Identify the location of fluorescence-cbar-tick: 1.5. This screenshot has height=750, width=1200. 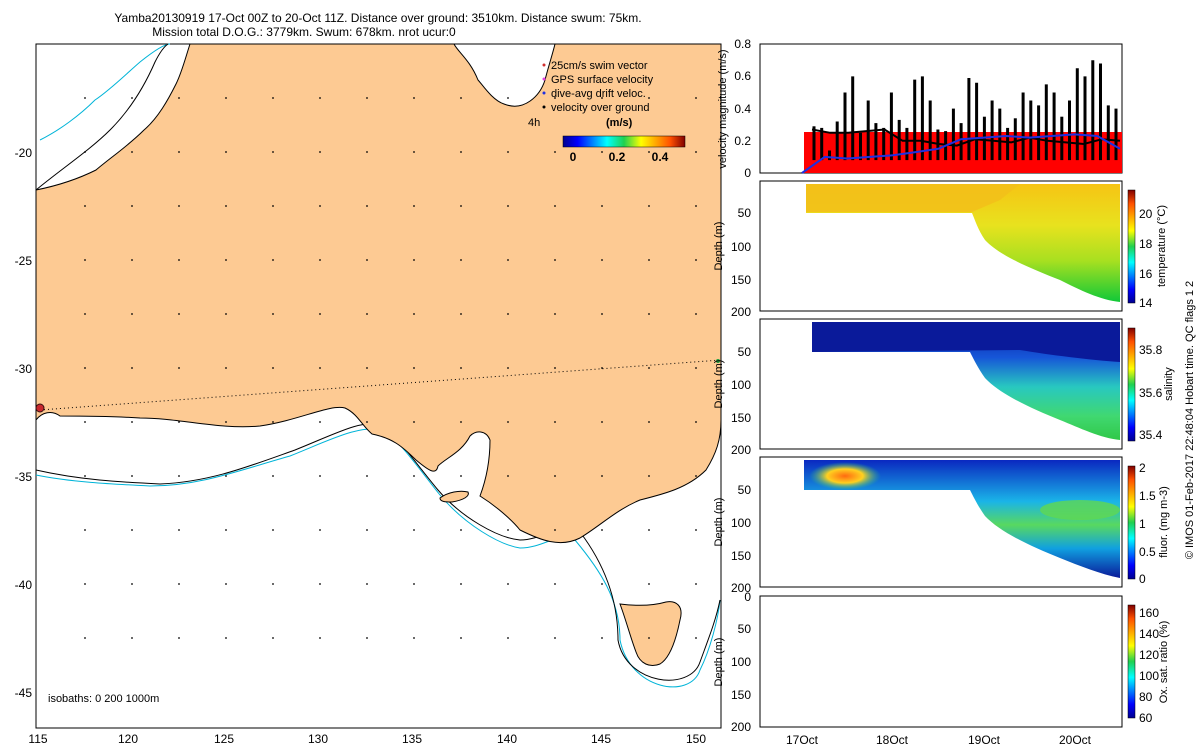
(1147, 496).